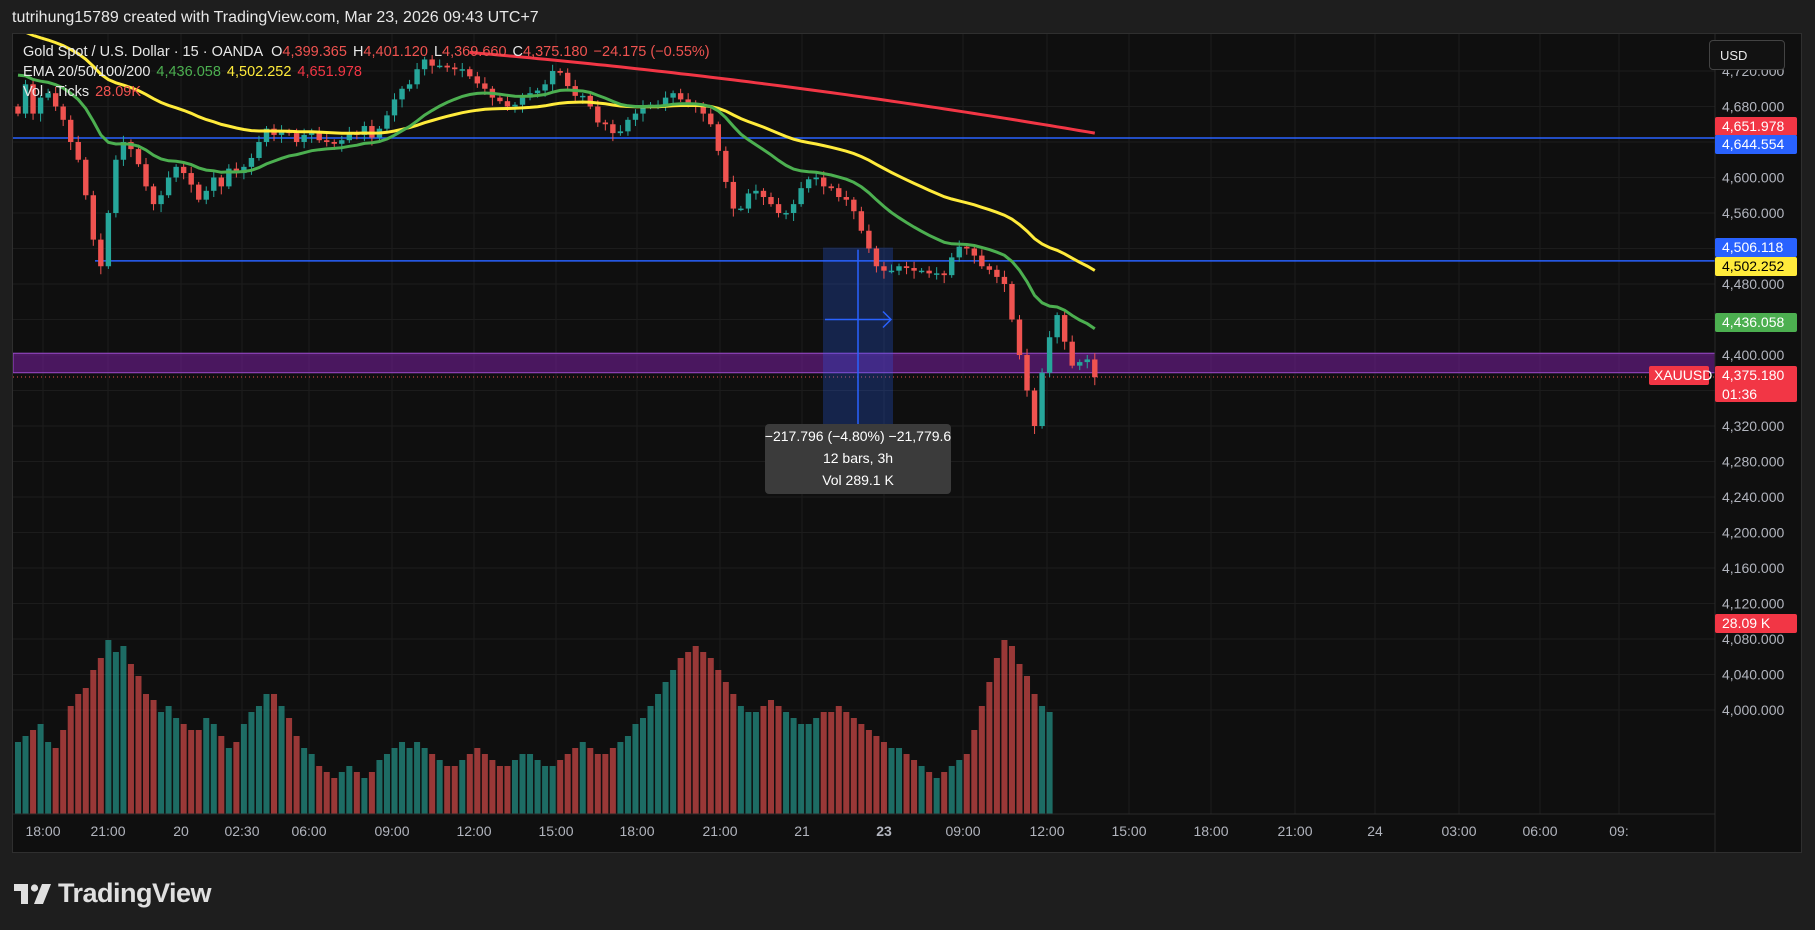 The height and width of the screenshot is (930, 1815). I want to click on tradingview-logo: TradingView, so click(113, 893).